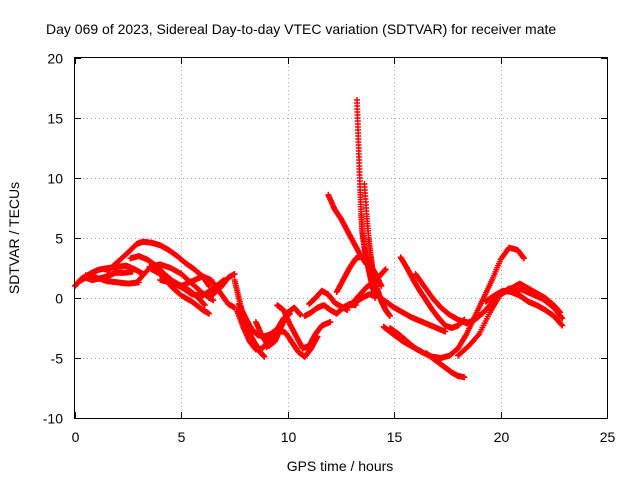  Describe the element at coordinates (14, 238) in the screenshot. I see `y-axis-title: SDTVAR / TECUs` at that location.